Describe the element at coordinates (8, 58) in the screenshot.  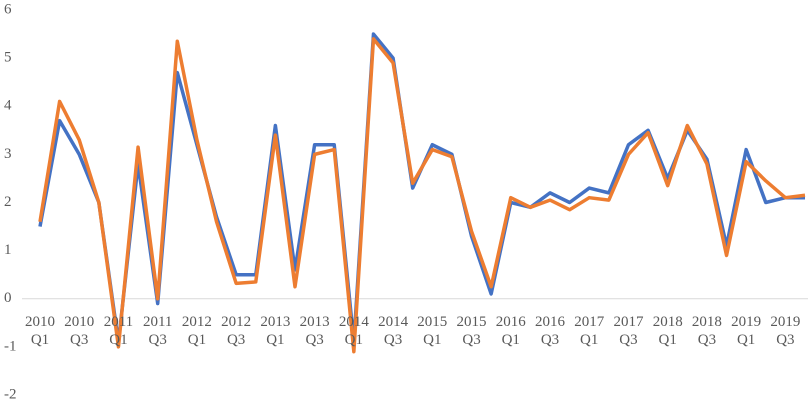
I see `y-tick-label: 5` at that location.